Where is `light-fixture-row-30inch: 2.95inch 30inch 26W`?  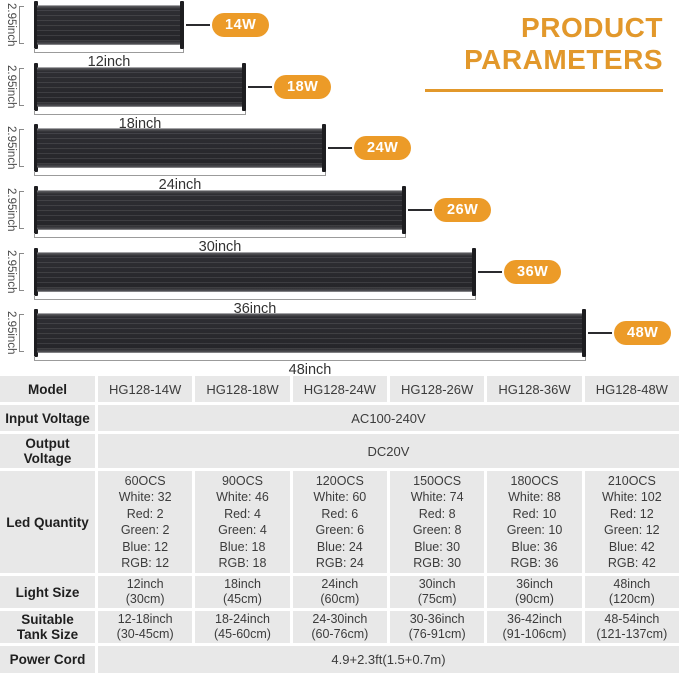 light-fixture-row-30inch: 2.95inch 30inch 26W is located at coordinates (247, 220).